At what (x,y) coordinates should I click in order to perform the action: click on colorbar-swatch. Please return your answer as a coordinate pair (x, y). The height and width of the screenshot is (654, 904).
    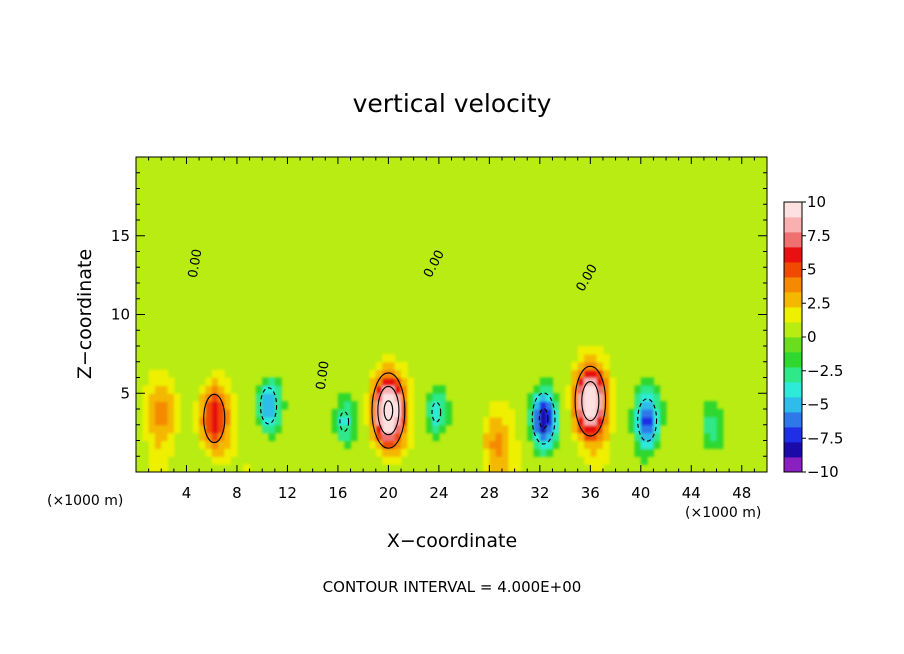
    Looking at the image, I should click on (793, 225).